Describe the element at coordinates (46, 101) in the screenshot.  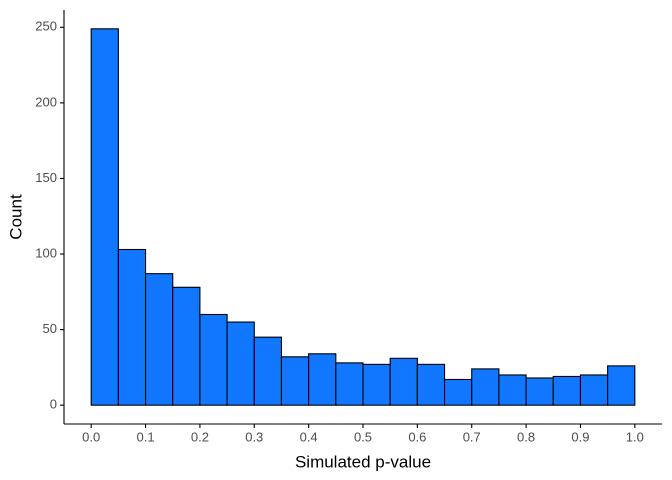
I see `y-tick-label: 200` at that location.